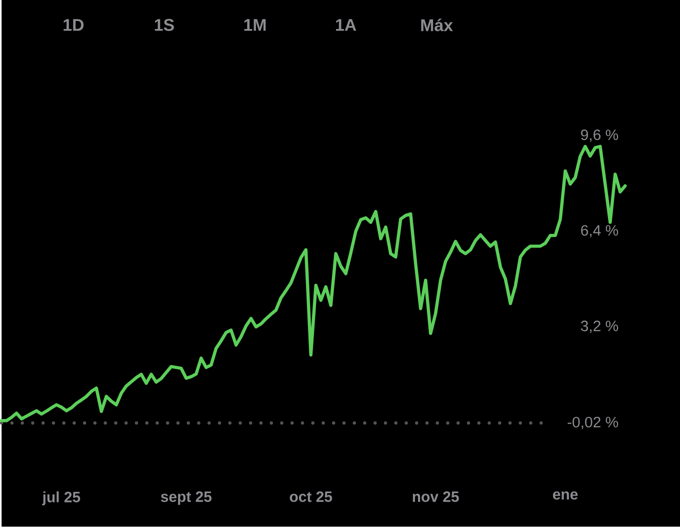 The image size is (680, 527). What do you see at coordinates (255, 25) in the screenshot?
I see `text: 1M` at bounding box center [255, 25].